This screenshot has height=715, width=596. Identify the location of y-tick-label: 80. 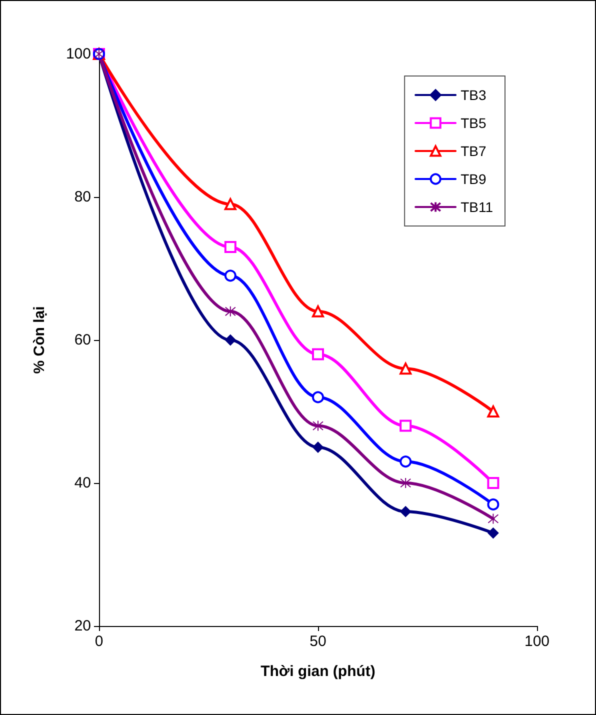
(82, 197).